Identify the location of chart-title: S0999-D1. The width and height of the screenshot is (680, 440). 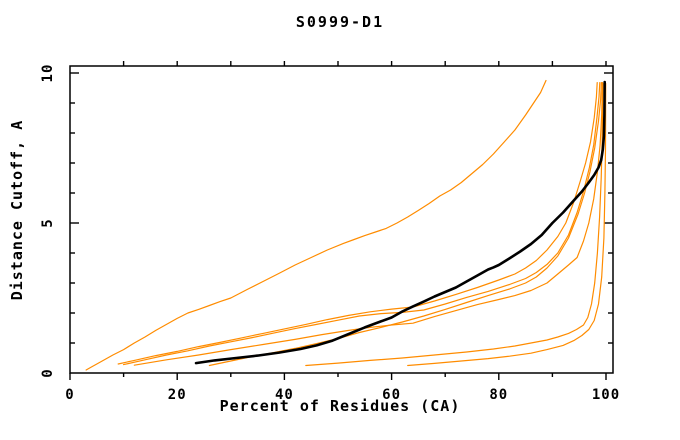
(340, 22).